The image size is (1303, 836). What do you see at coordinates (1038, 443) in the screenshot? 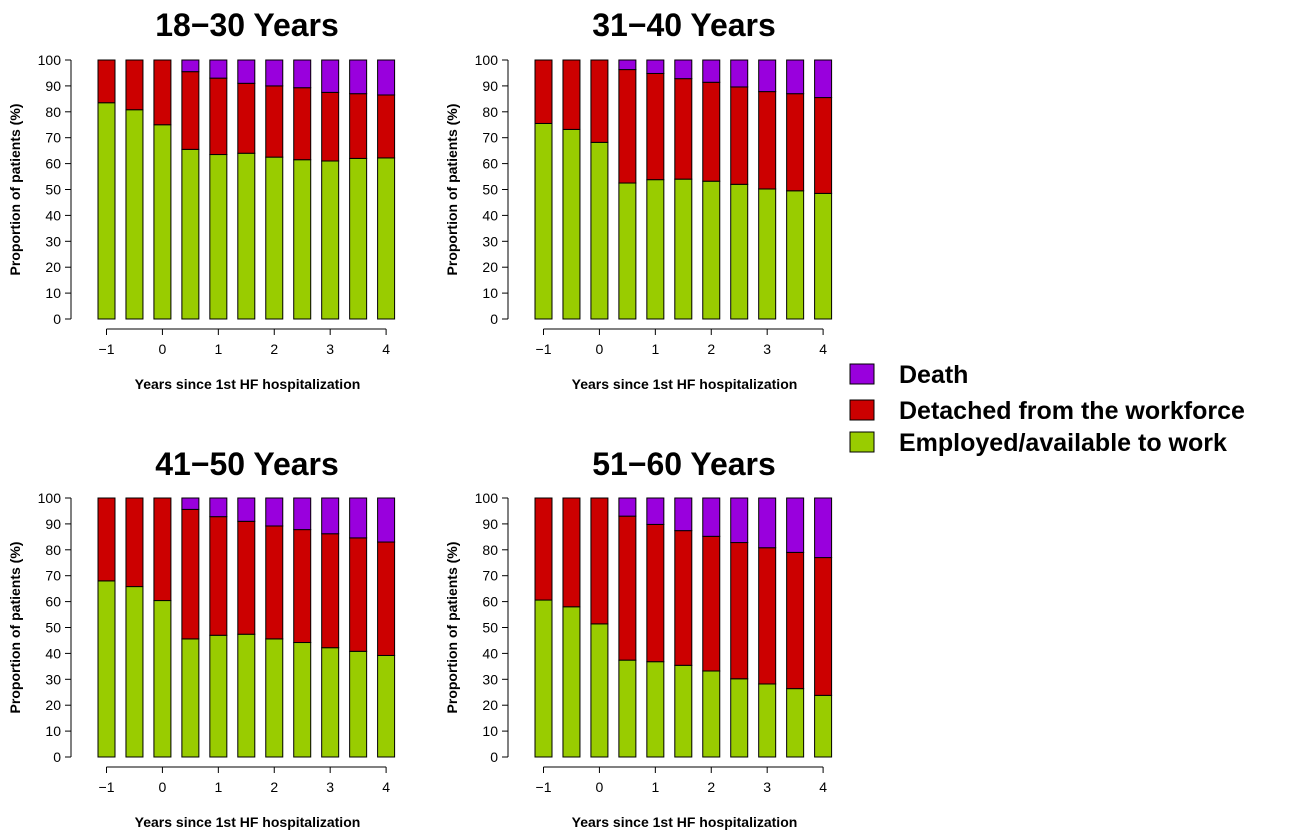
I see `legend-item-employed: Employed/available to work` at bounding box center [1038, 443].